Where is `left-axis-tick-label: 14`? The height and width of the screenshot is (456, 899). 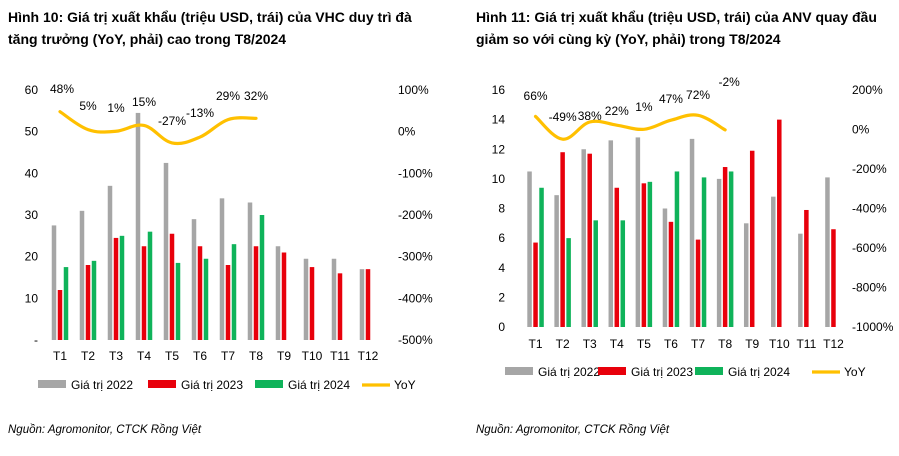
left-axis-tick-label: 14 is located at coordinates (499, 120).